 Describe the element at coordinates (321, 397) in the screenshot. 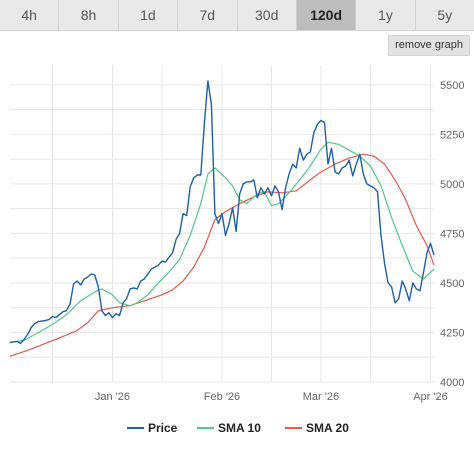

I see `x-tick-label: Mar '26` at that location.